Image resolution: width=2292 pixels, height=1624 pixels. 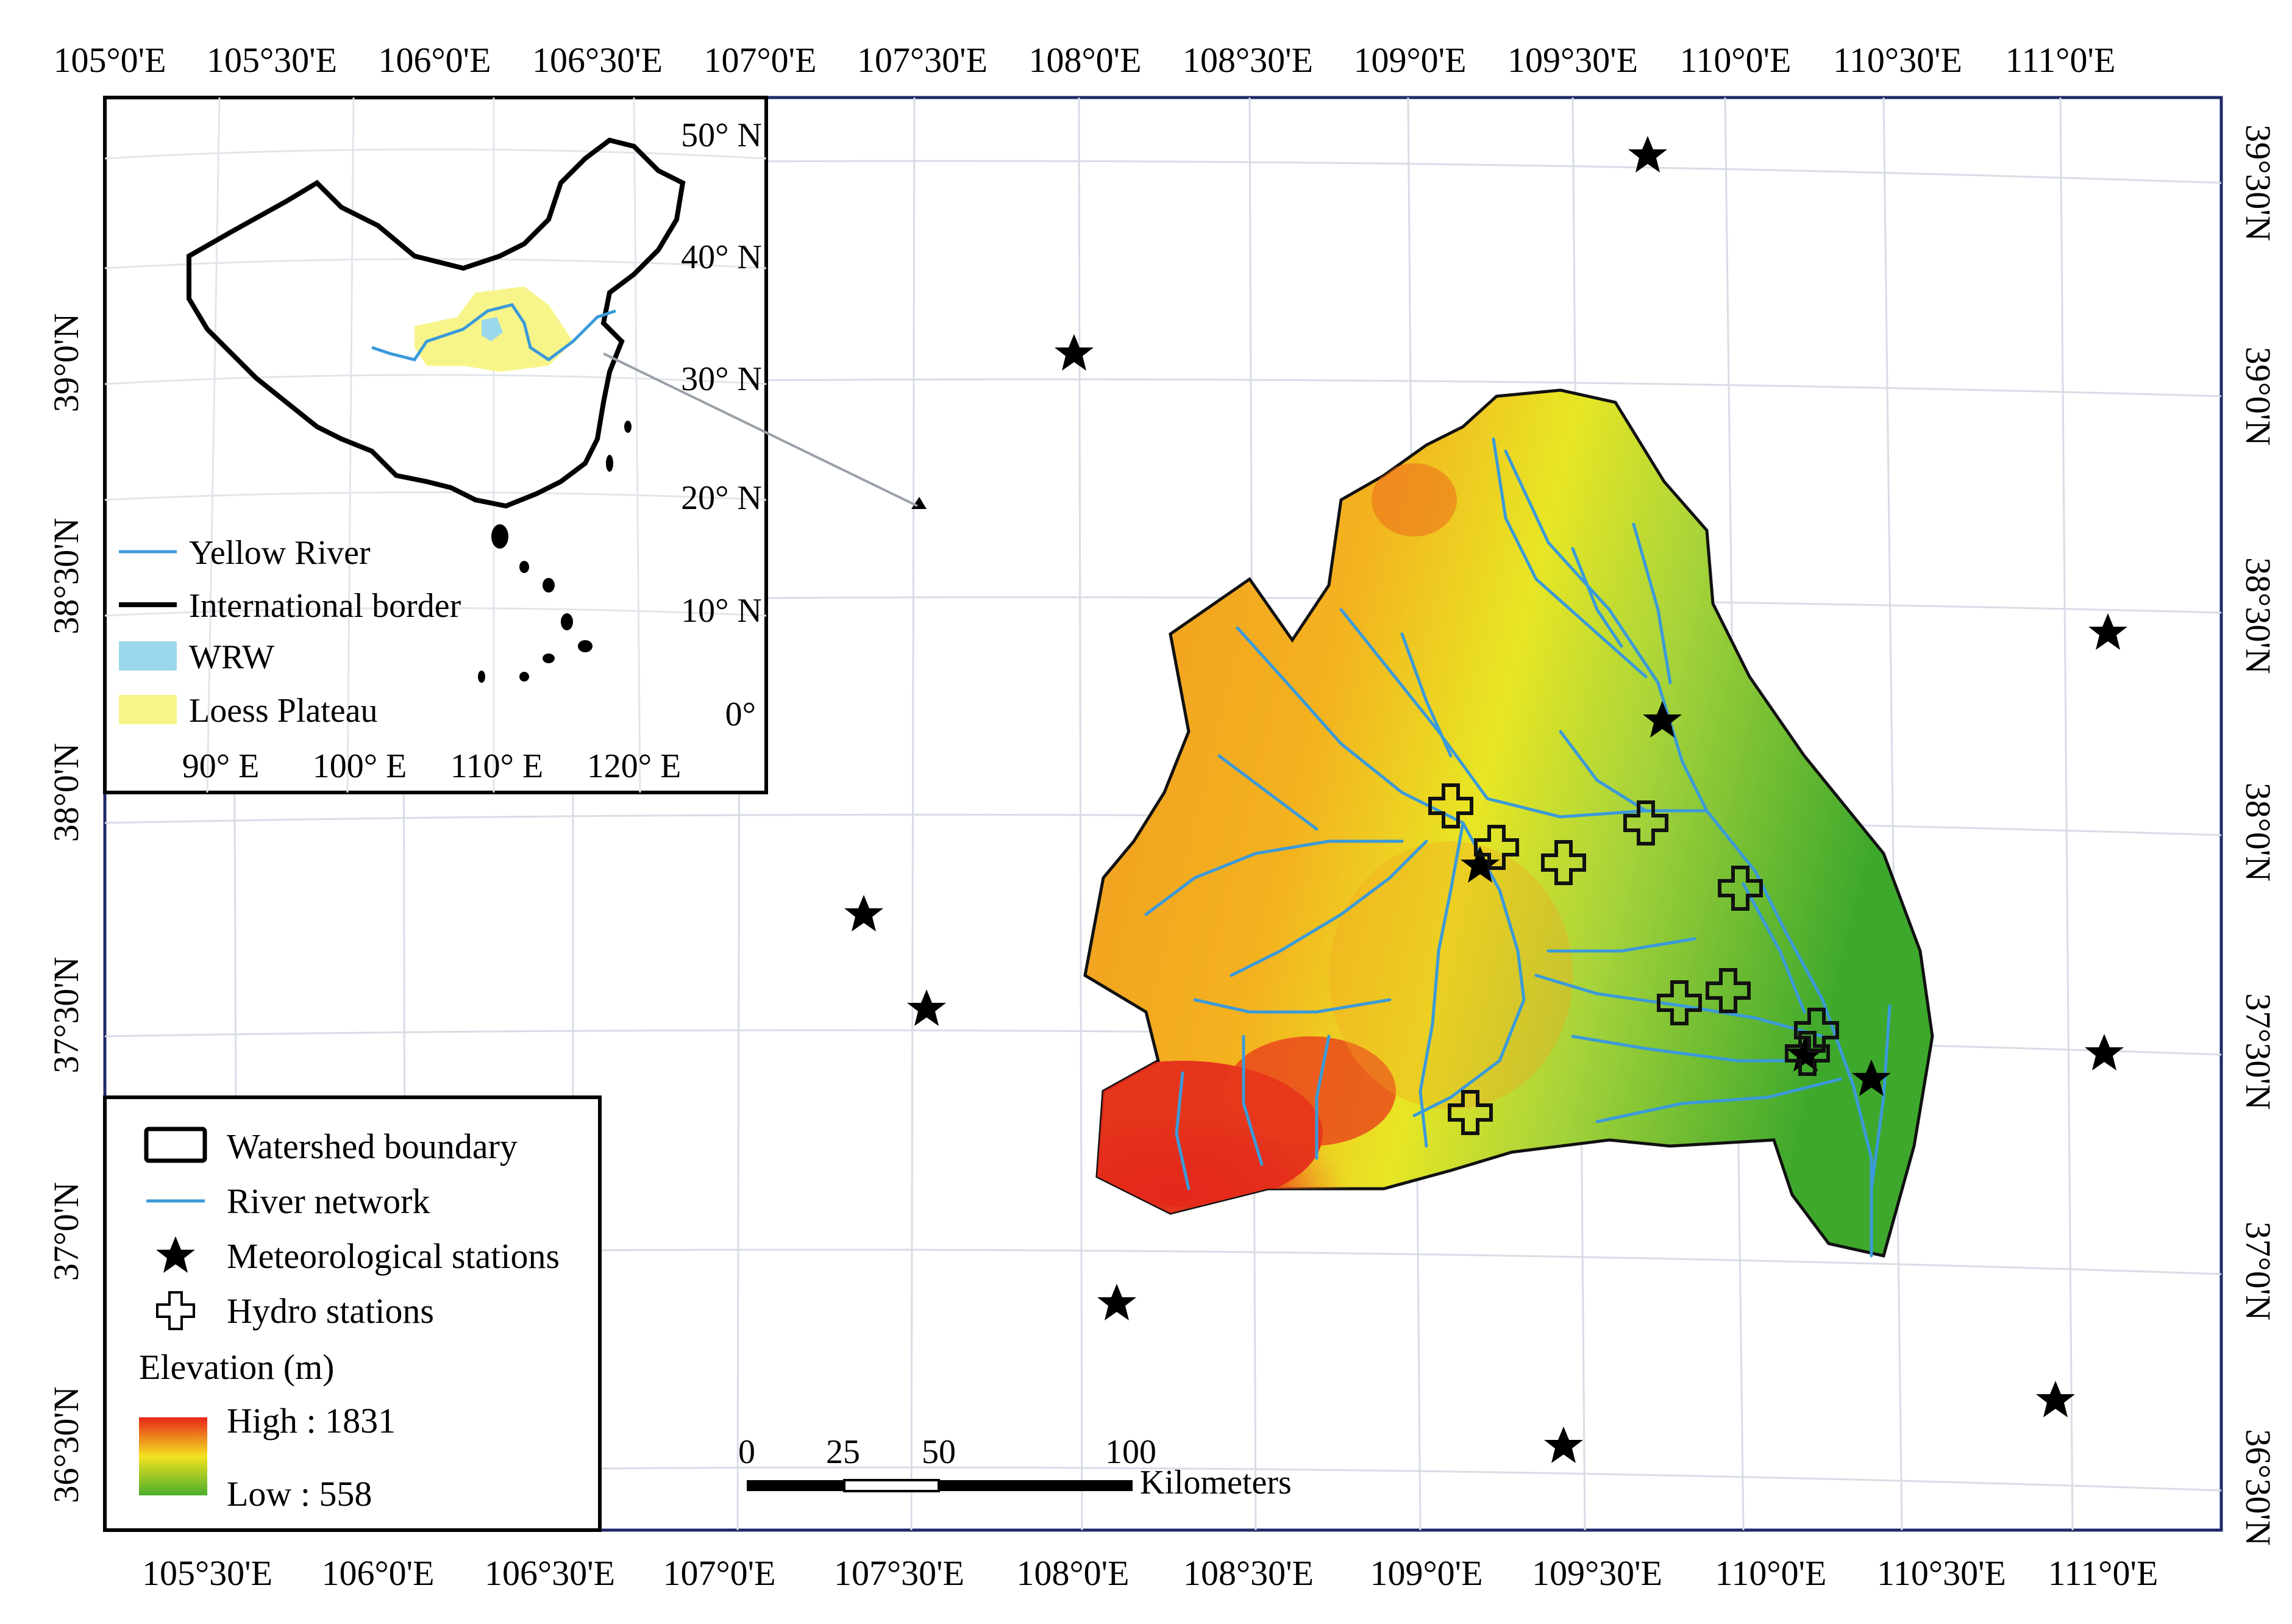 What do you see at coordinates (760, 60) in the screenshot?
I see `top-tick-label: 107°0'E` at bounding box center [760, 60].